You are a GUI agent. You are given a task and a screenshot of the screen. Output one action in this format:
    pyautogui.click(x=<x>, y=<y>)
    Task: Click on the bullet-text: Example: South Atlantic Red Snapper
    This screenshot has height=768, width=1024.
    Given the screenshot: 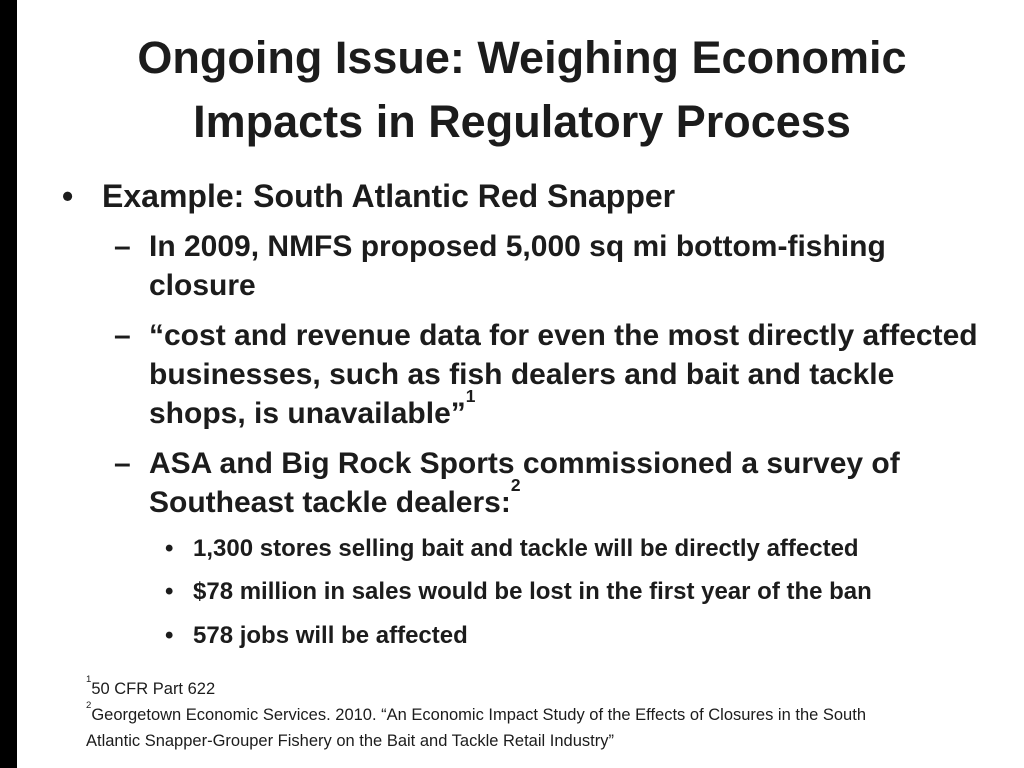 What is the action you would take?
    pyautogui.click(x=389, y=195)
    